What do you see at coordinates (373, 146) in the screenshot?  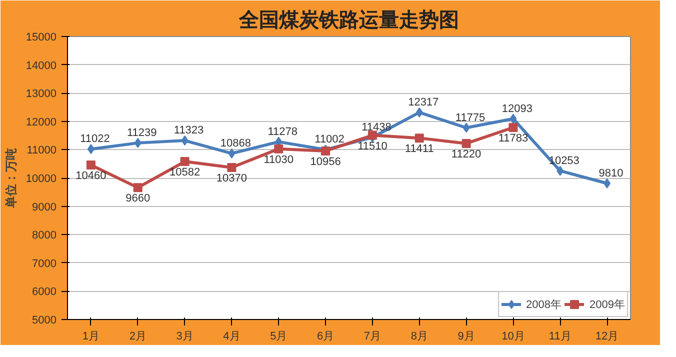 I see `data-label: 11510` at bounding box center [373, 146].